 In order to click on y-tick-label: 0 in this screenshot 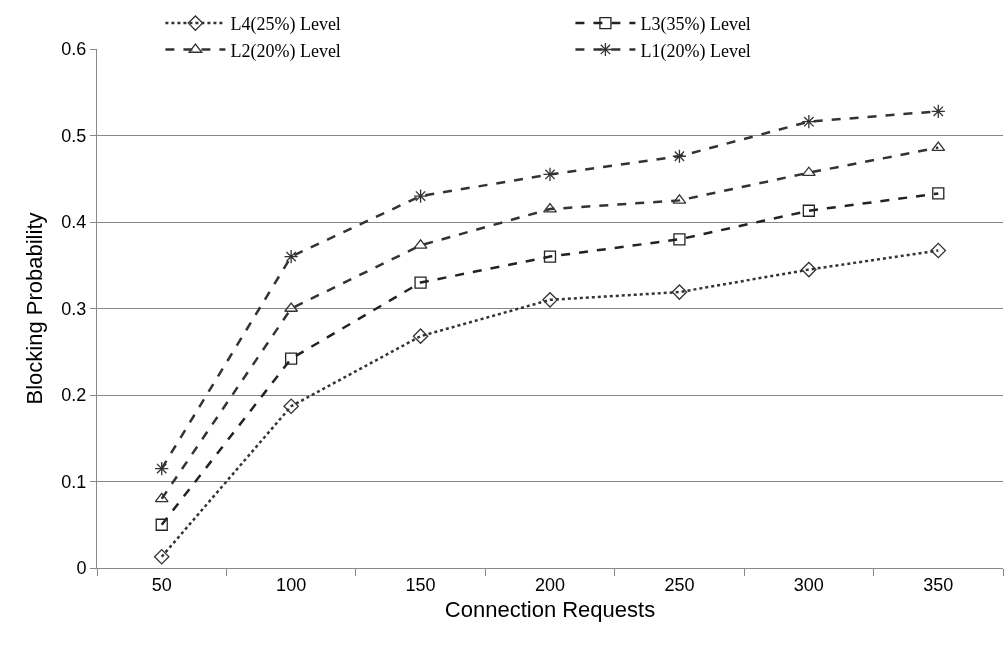, I will do `click(81, 568)`.